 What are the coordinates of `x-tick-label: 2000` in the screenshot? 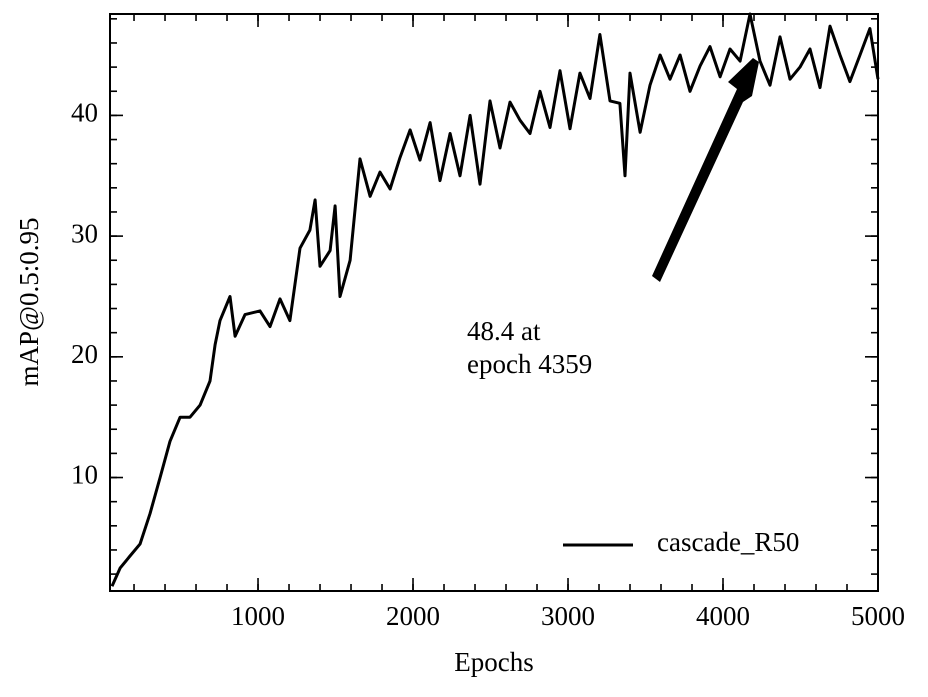 It's located at (413, 616).